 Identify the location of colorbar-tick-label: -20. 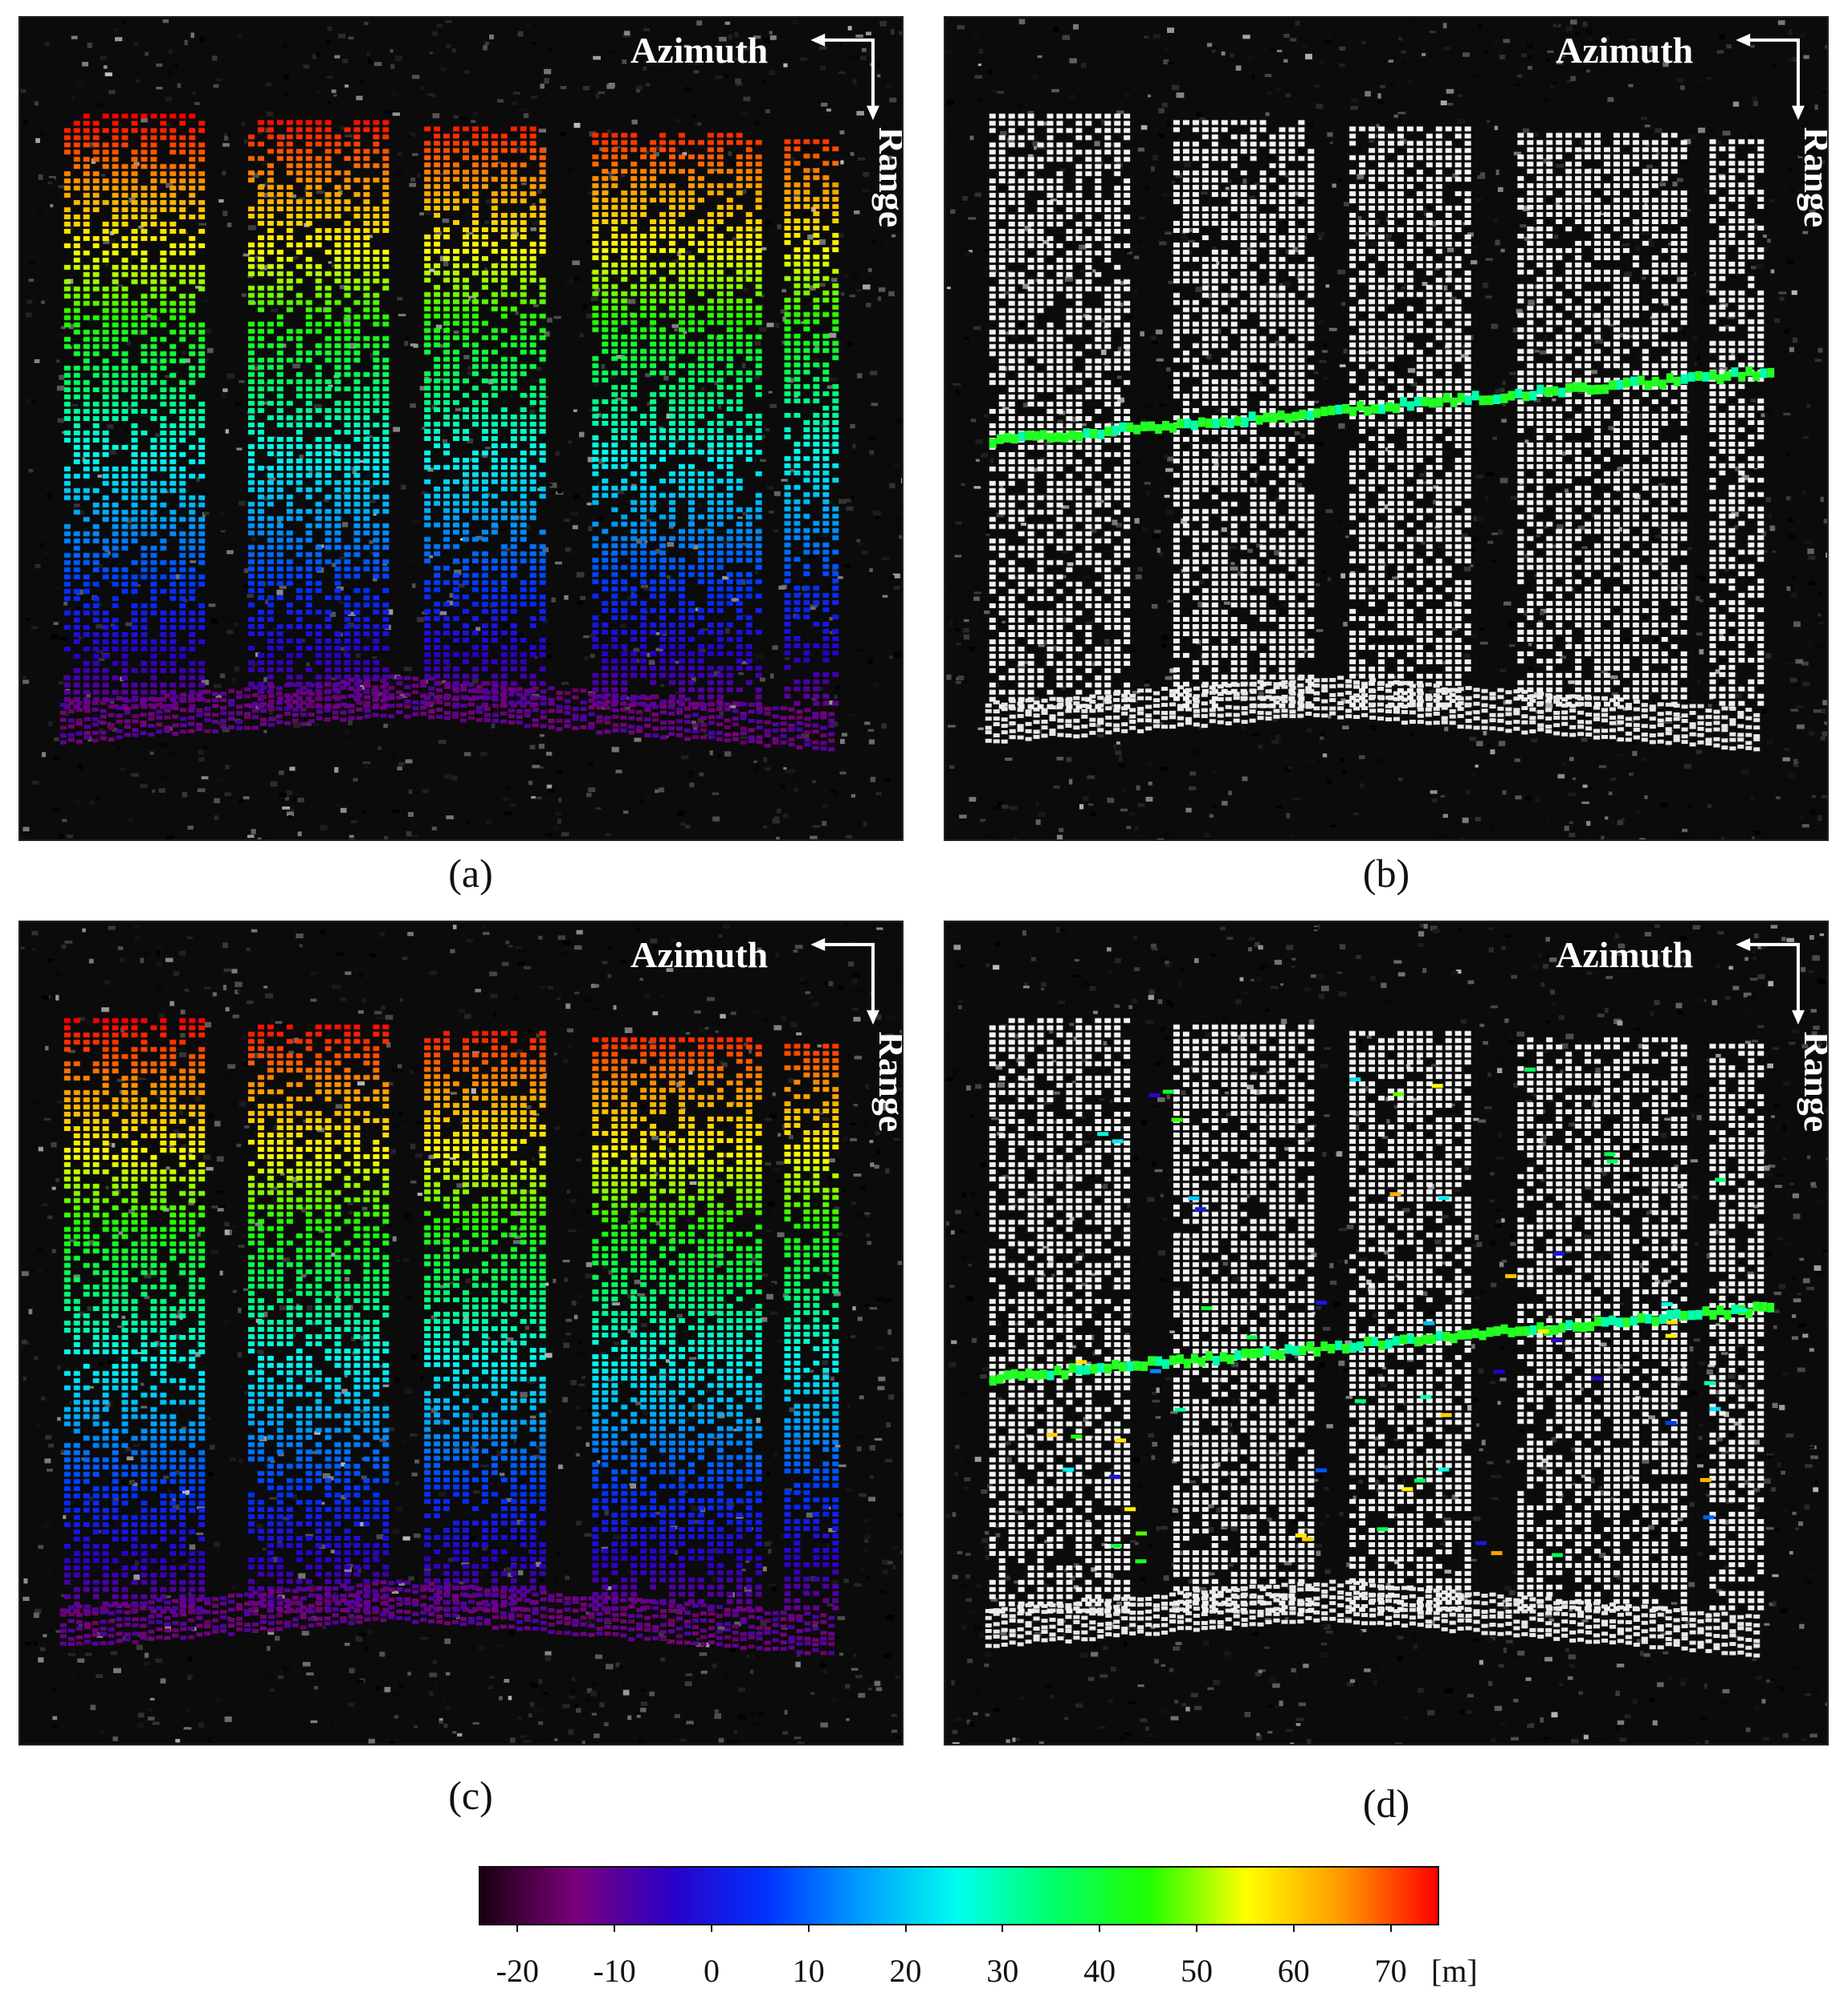
(517, 1971).